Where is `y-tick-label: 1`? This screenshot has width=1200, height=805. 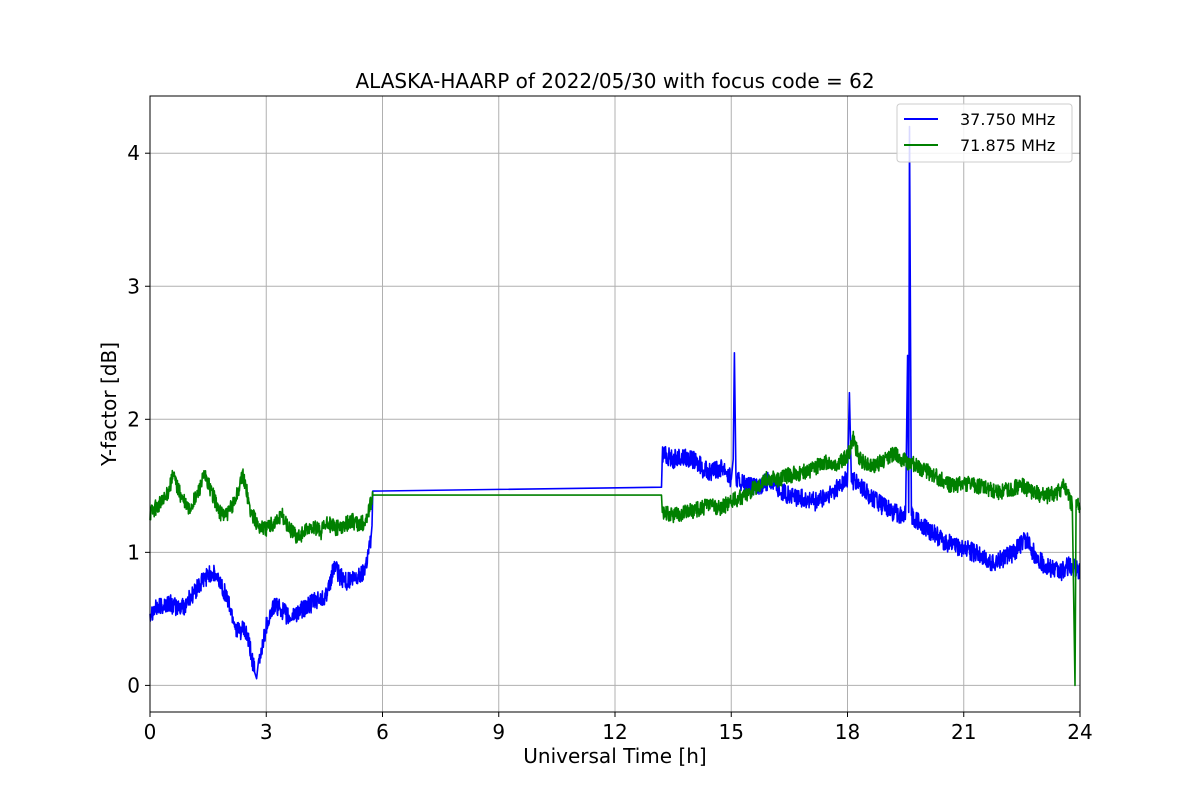 y-tick-label: 1 is located at coordinates (133, 552).